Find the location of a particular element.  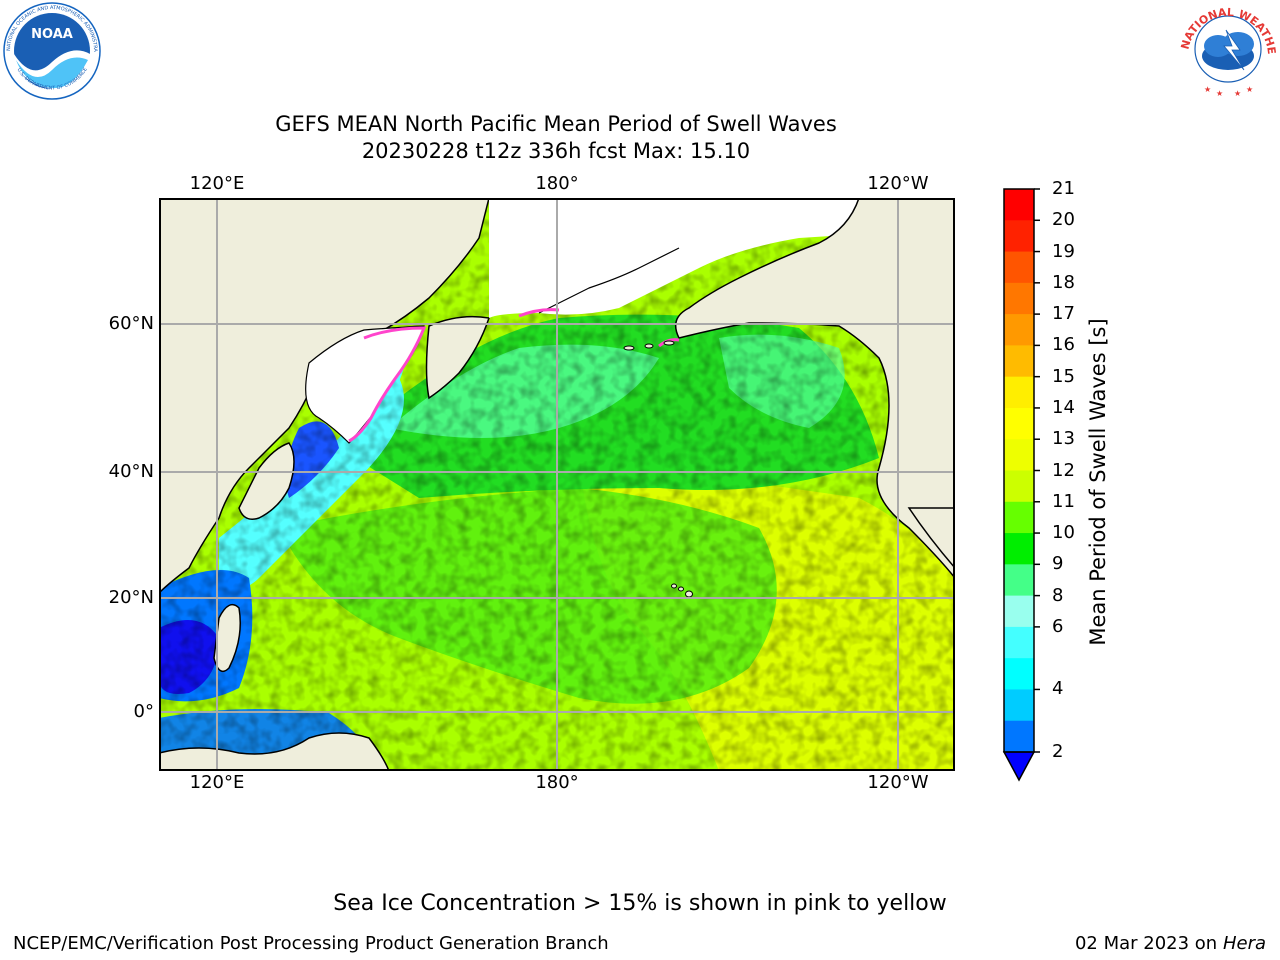

lat-label-0: 0° is located at coordinates (143, 711).